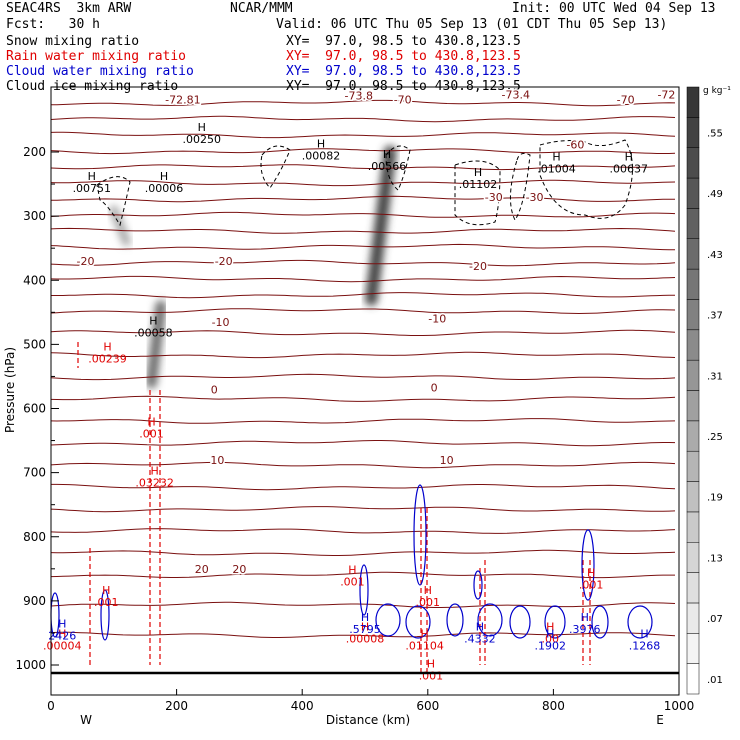 The width and height of the screenshot is (740, 740). Describe the element at coordinates (202, 569) in the screenshot. I see `temperature-label-18: 20` at that location.